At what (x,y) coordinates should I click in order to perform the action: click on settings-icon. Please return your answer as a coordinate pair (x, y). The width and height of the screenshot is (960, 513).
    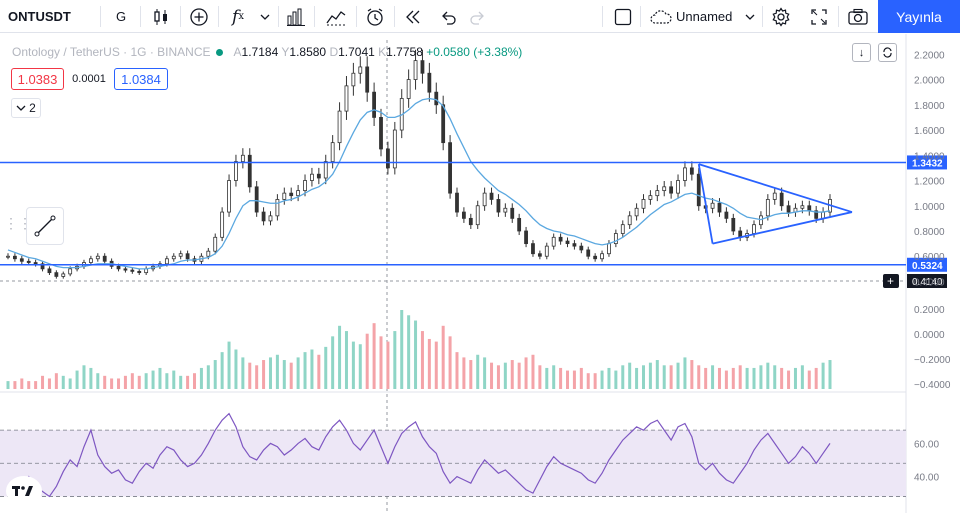
    Looking at the image, I should click on (781, 16).